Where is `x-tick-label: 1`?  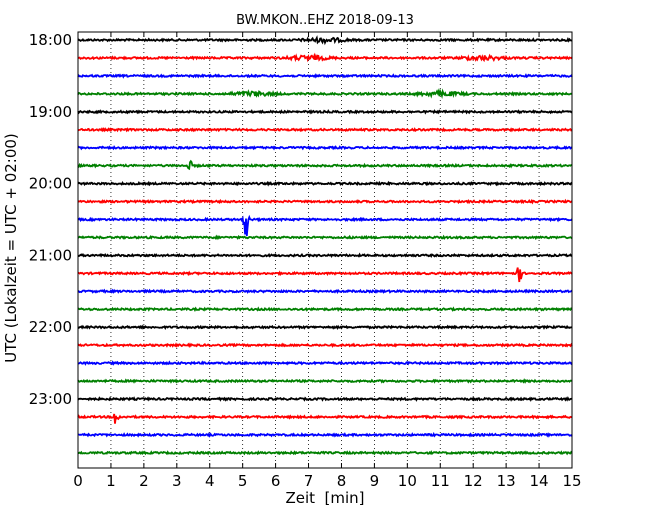
x-tick-label: 1 is located at coordinates (111, 481).